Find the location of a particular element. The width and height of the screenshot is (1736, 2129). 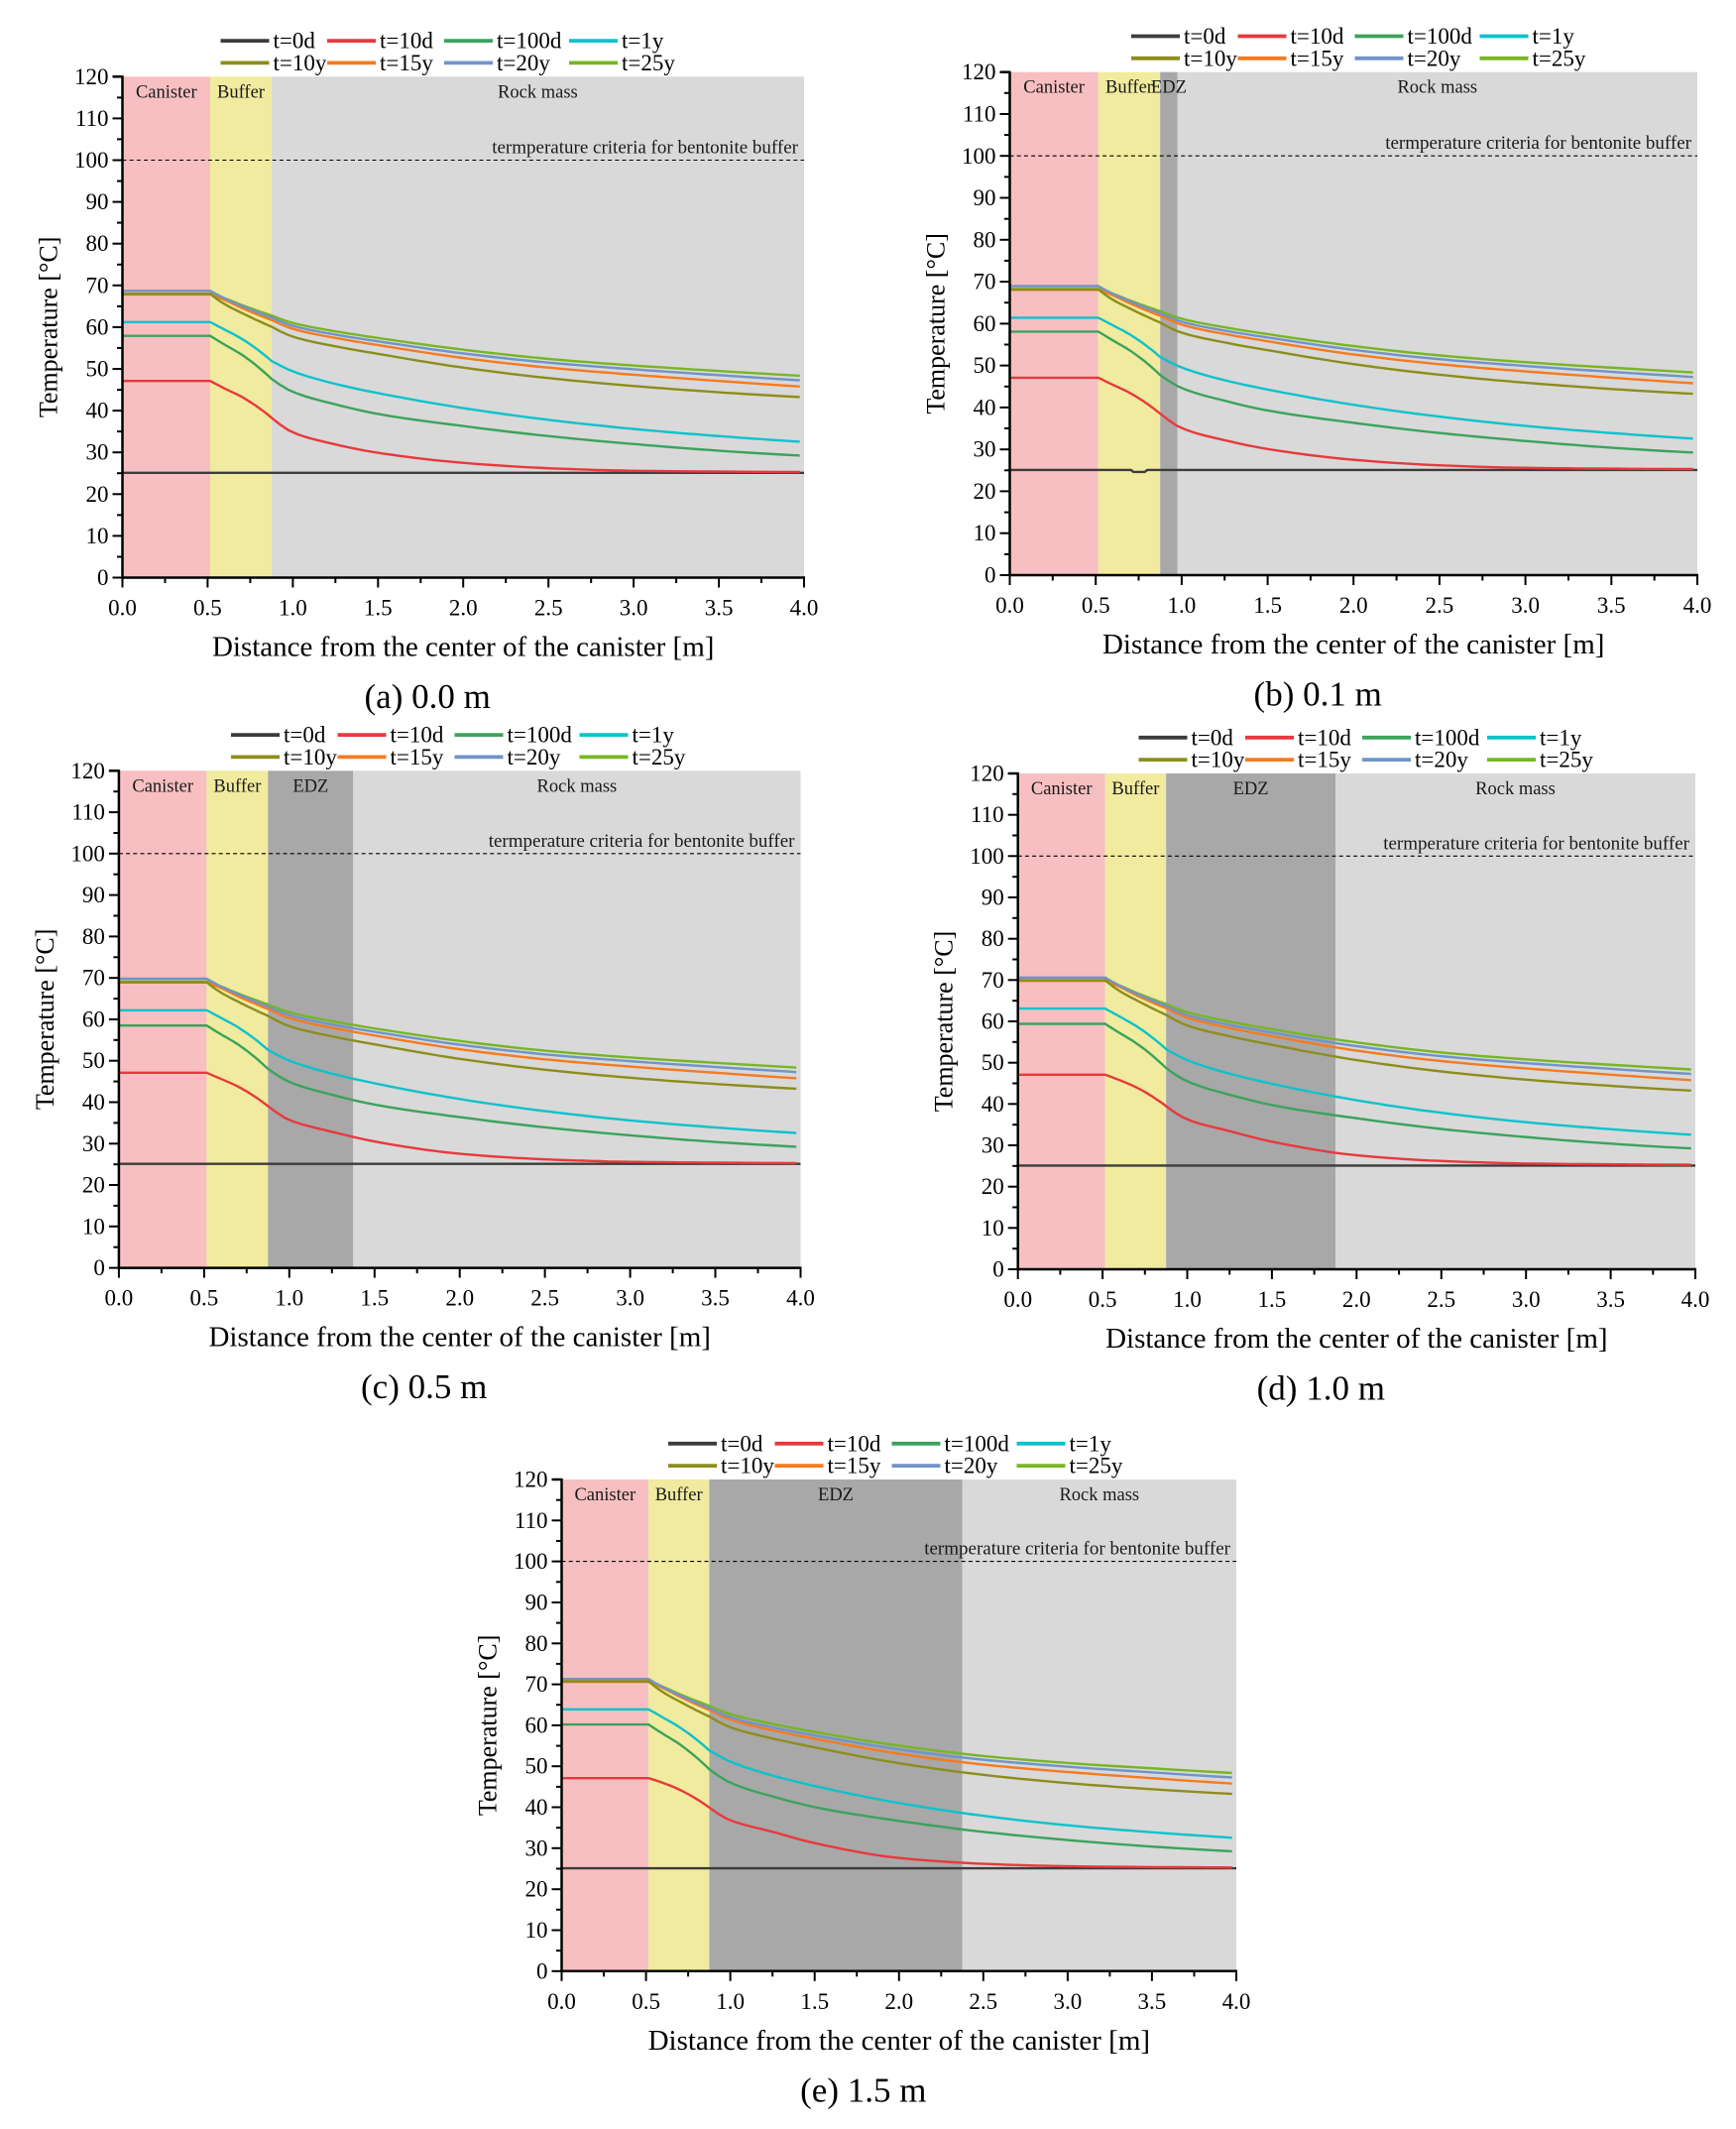

svg-text: 100 is located at coordinates (87, 853).